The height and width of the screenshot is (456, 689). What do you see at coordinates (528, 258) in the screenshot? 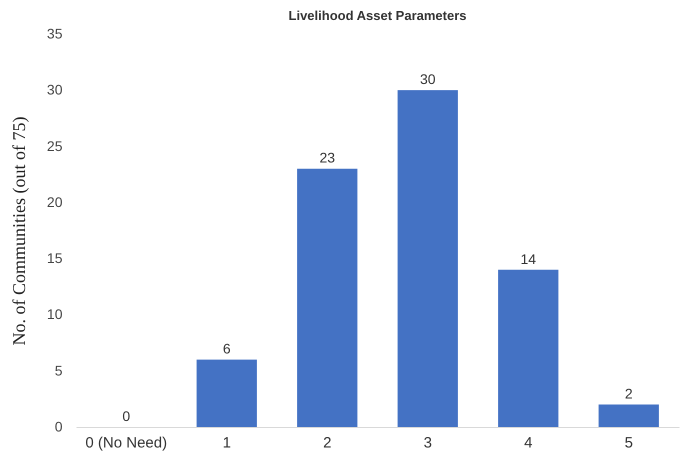
I see `data-label: 14` at bounding box center [528, 258].